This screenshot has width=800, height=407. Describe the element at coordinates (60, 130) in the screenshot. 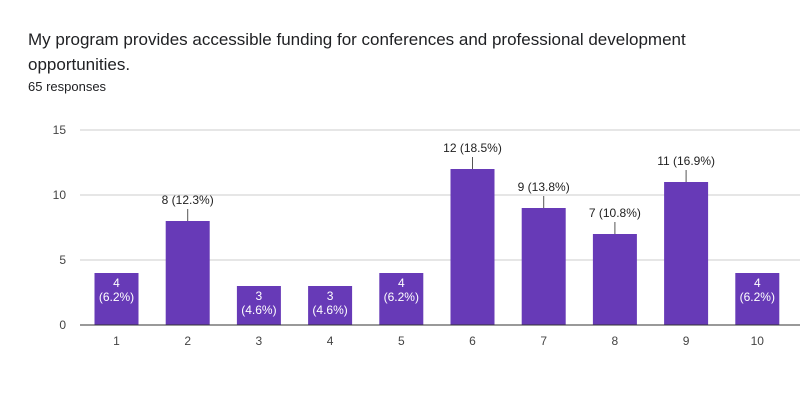

I see `y-tick-label: 15` at that location.